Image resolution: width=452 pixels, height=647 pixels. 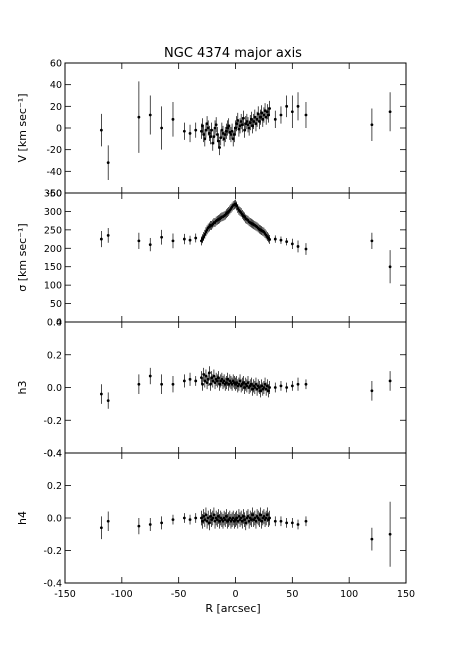 What do you see at coordinates (59, 323) in the screenshot?
I see `y-tick-label: 0` at bounding box center [59, 323].